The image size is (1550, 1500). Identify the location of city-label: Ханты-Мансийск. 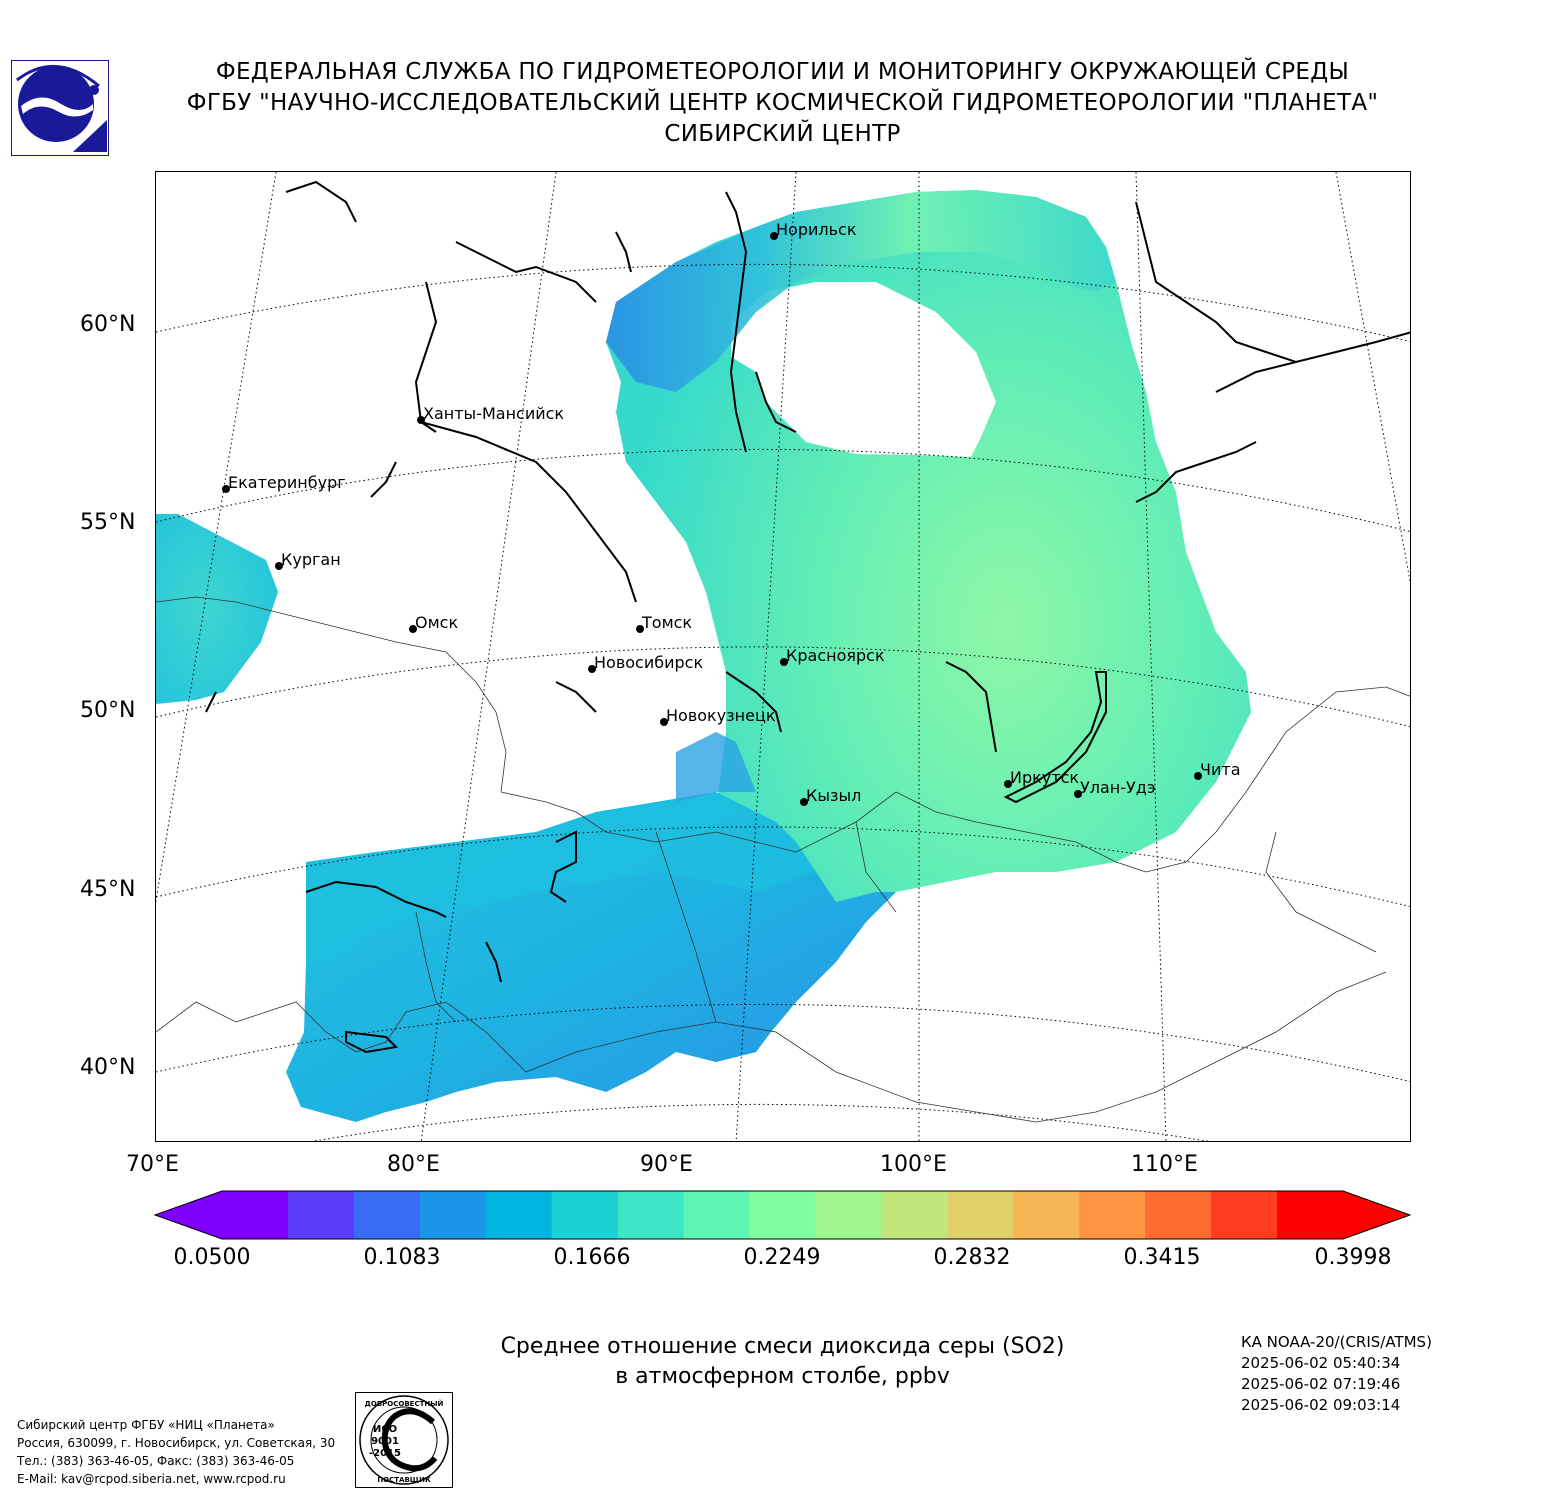
(493, 413).